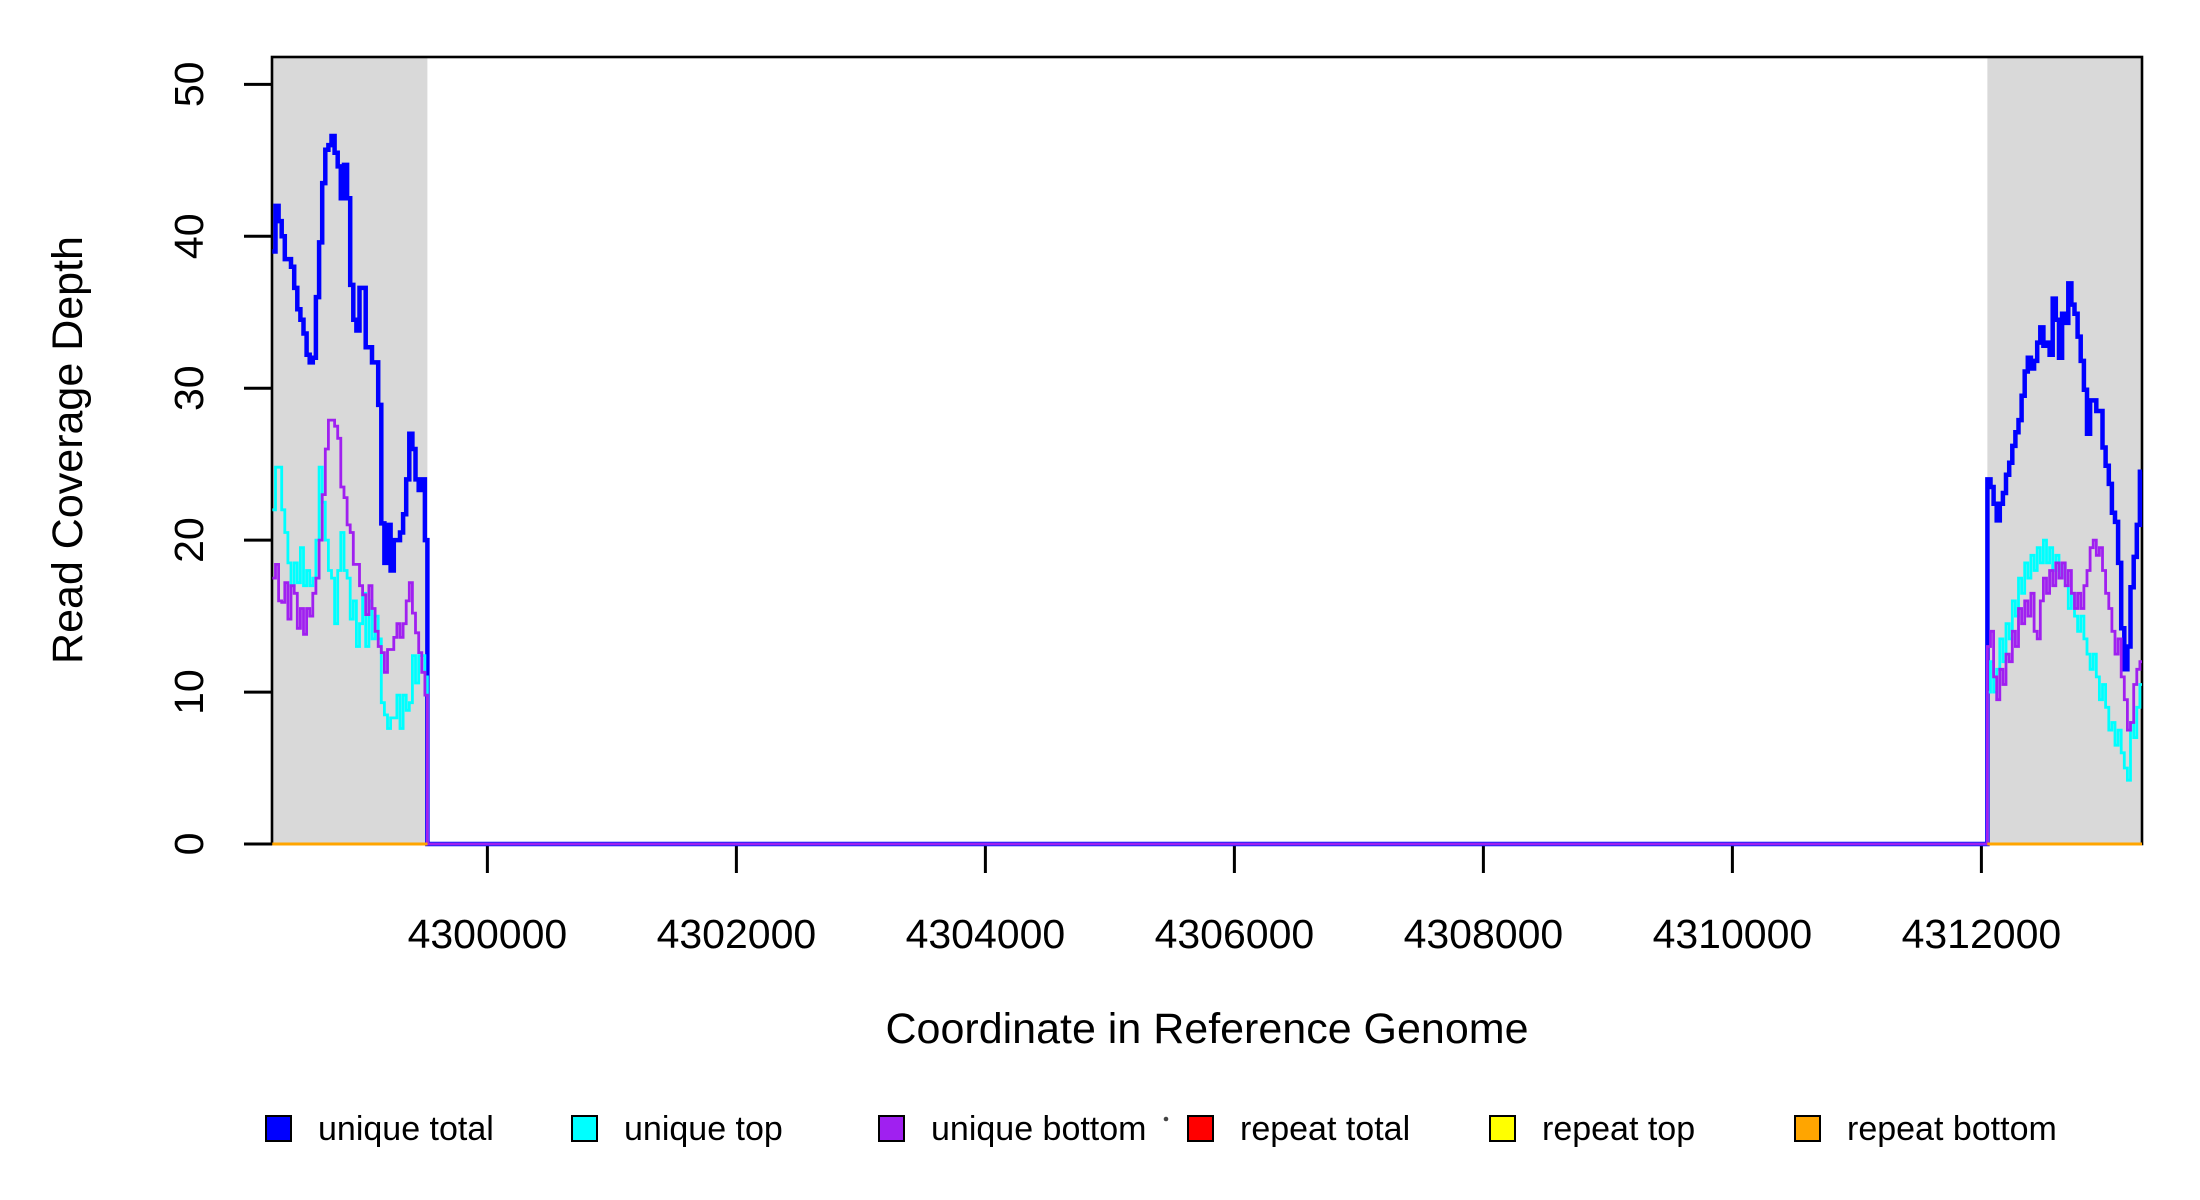  I want to click on repeat-total-swatch-icon, so click(1200, 1128).